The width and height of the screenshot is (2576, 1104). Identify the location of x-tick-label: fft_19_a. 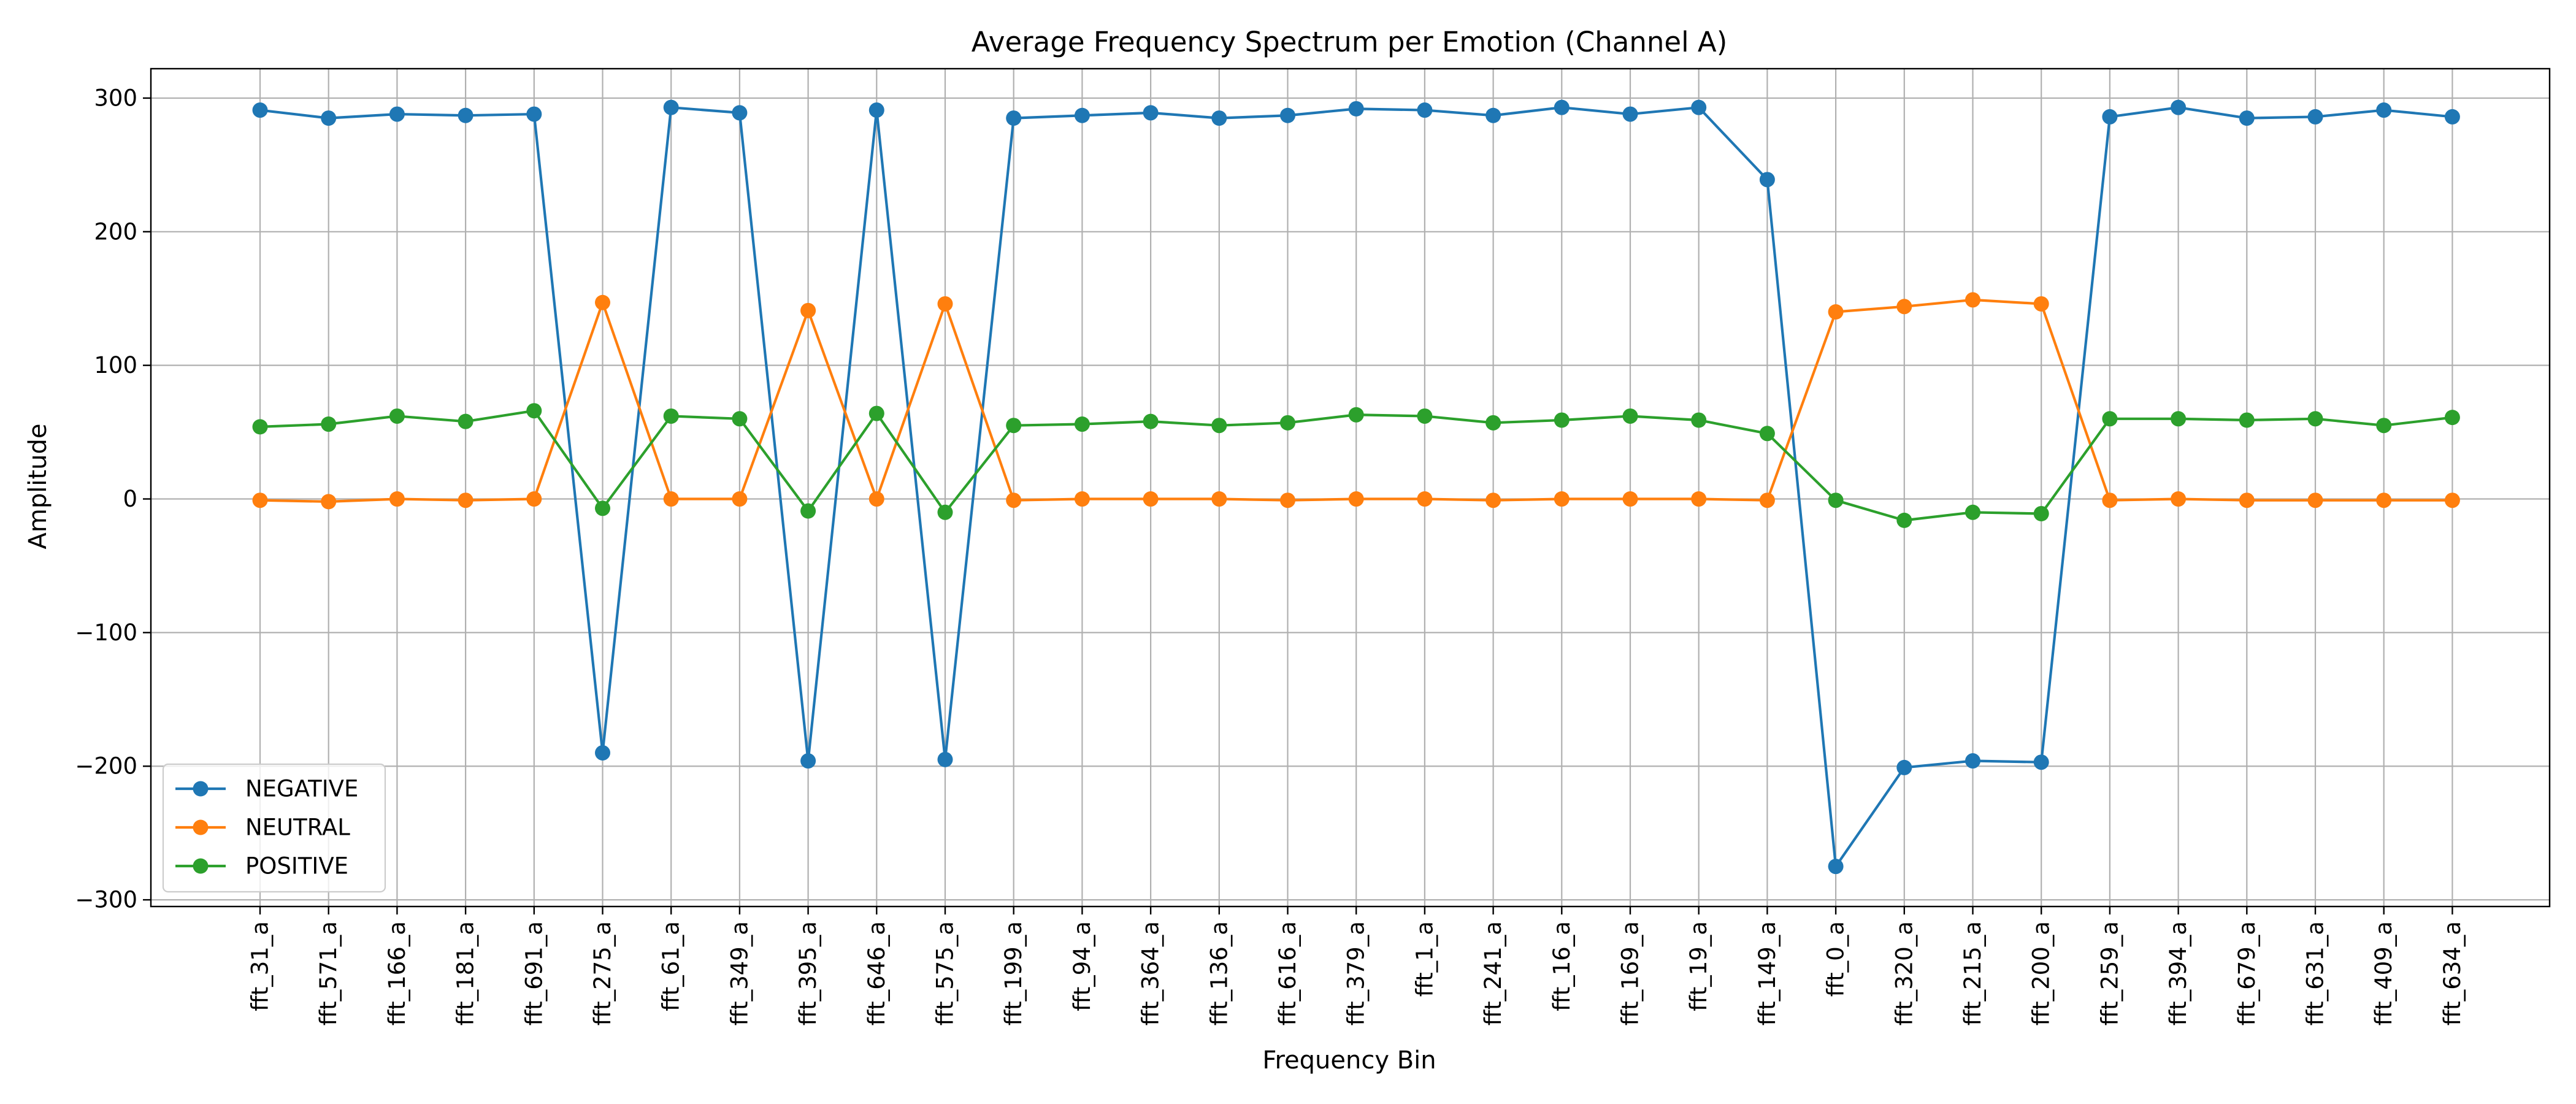
(1698, 966).